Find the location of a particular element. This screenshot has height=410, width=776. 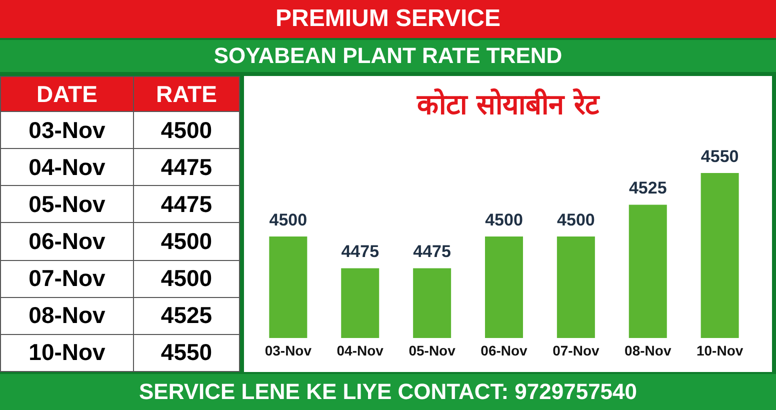

x-tick-label: 08-Nov is located at coordinates (648, 350).